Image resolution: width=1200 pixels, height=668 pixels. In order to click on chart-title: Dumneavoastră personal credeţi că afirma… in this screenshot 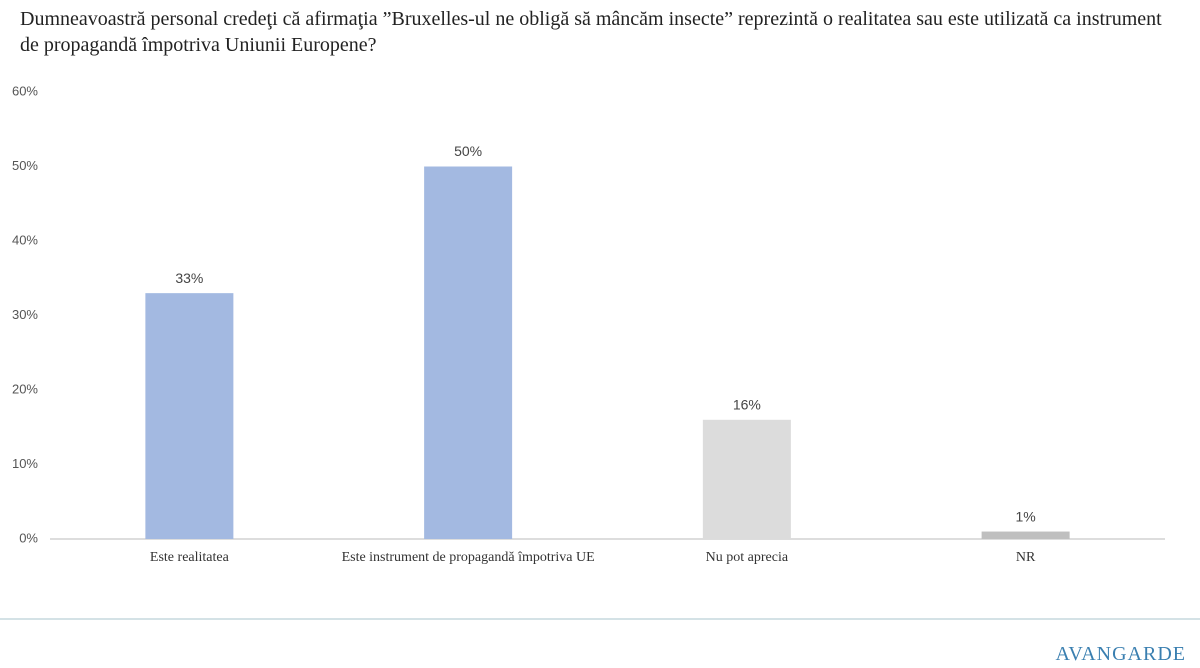, I will do `click(591, 32)`.